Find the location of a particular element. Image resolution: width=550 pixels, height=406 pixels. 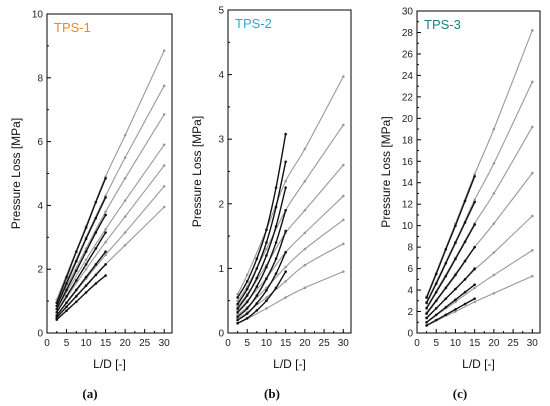

x-tick-label: 25 is located at coordinates (325, 343).